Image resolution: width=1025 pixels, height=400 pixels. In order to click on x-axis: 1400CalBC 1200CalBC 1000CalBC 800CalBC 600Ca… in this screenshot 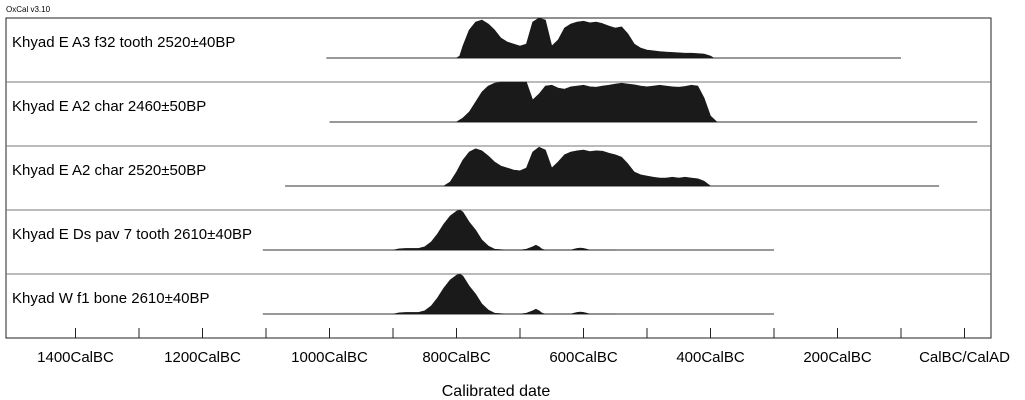, I will do `click(523, 347)`.